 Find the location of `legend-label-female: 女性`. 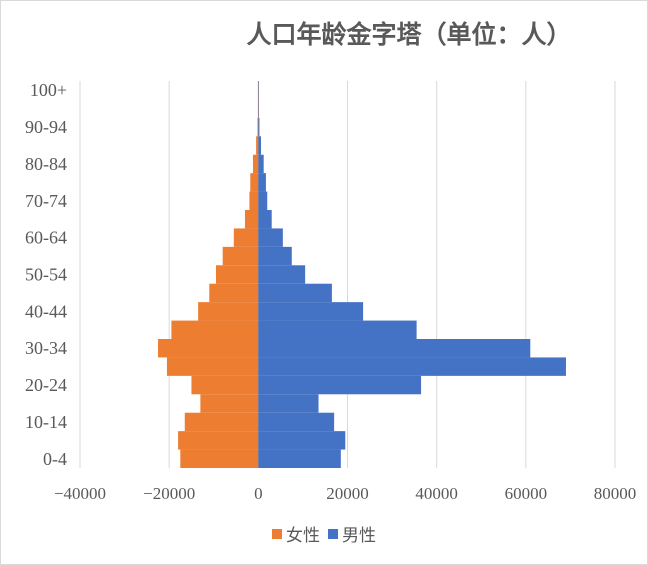

legend-label-female: 女性 is located at coordinates (303, 536).